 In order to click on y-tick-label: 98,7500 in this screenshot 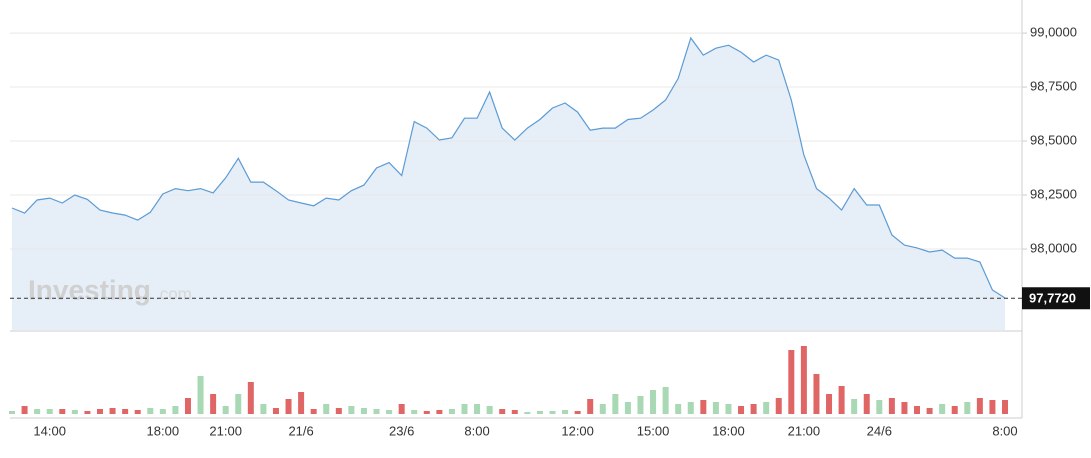, I will do `click(1053, 85)`.